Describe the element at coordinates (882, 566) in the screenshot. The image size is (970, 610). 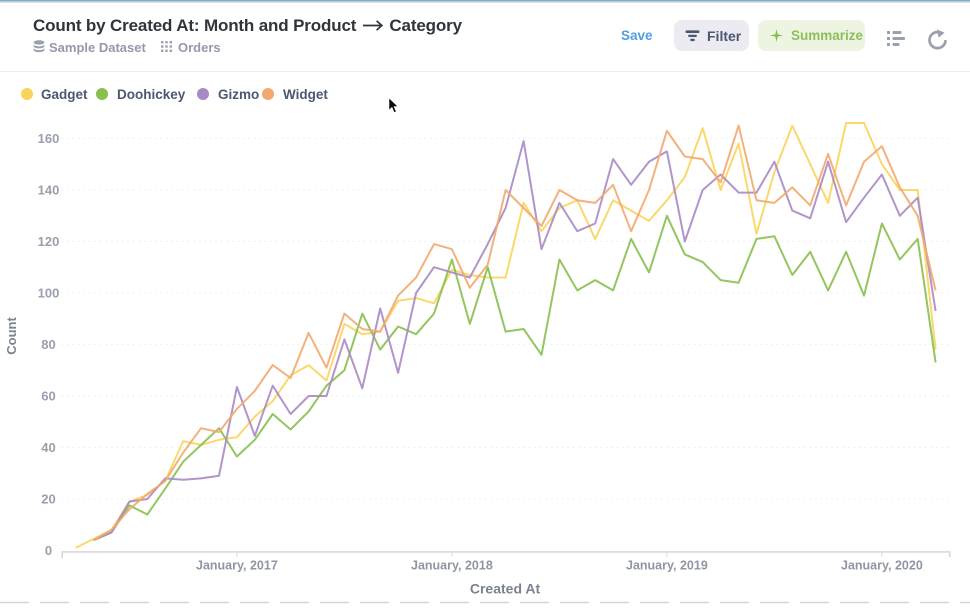
I see `svg-text: January, 2020` at that location.